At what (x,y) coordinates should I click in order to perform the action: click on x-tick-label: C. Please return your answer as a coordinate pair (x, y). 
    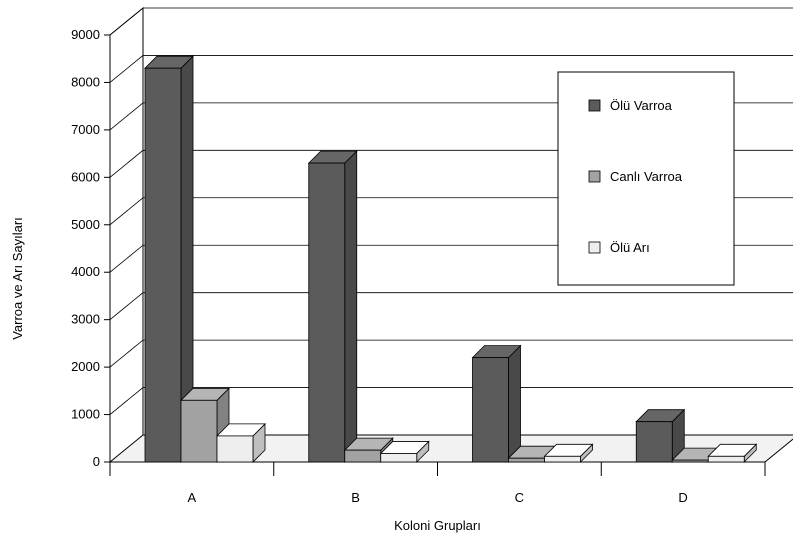
    Looking at the image, I should click on (519, 497).